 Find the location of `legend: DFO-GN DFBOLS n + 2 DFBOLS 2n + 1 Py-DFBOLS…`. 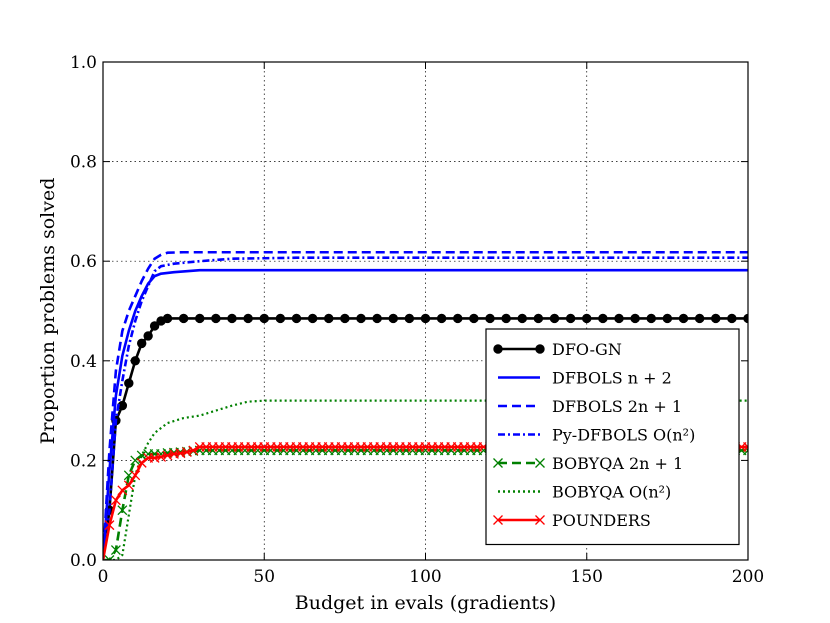

legend: DFO-GN DFBOLS n + 2 DFBOLS 2n + 1 Py-DFBOLS… is located at coordinates (612, 437).